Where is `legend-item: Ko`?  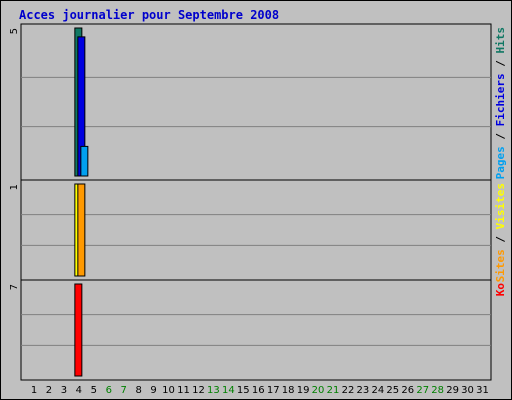 legend-item: Ko is located at coordinates (500, 290).